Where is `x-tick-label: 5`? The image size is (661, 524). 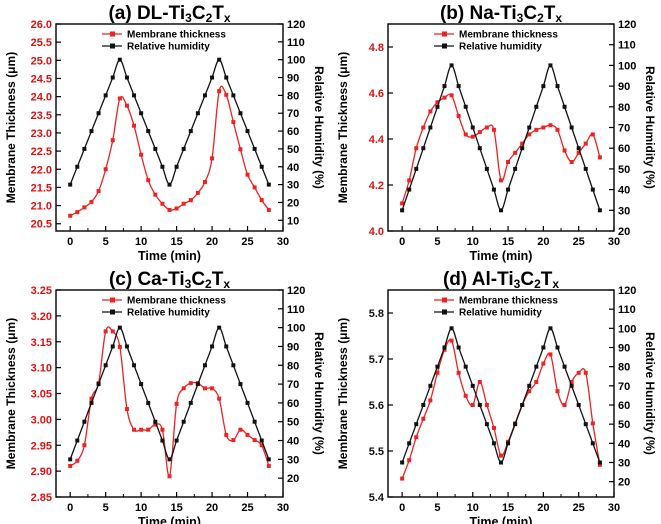
x-tick-label: 5 is located at coordinates (106, 508).